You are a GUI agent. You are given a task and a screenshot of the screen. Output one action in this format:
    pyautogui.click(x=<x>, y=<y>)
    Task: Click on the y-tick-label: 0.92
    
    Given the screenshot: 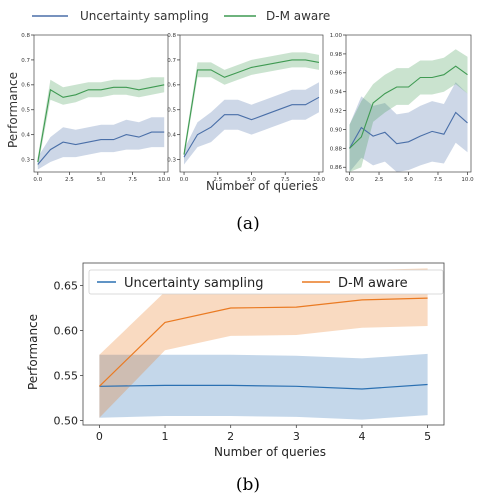 What is the action you would take?
    pyautogui.click(x=336, y=112)
    